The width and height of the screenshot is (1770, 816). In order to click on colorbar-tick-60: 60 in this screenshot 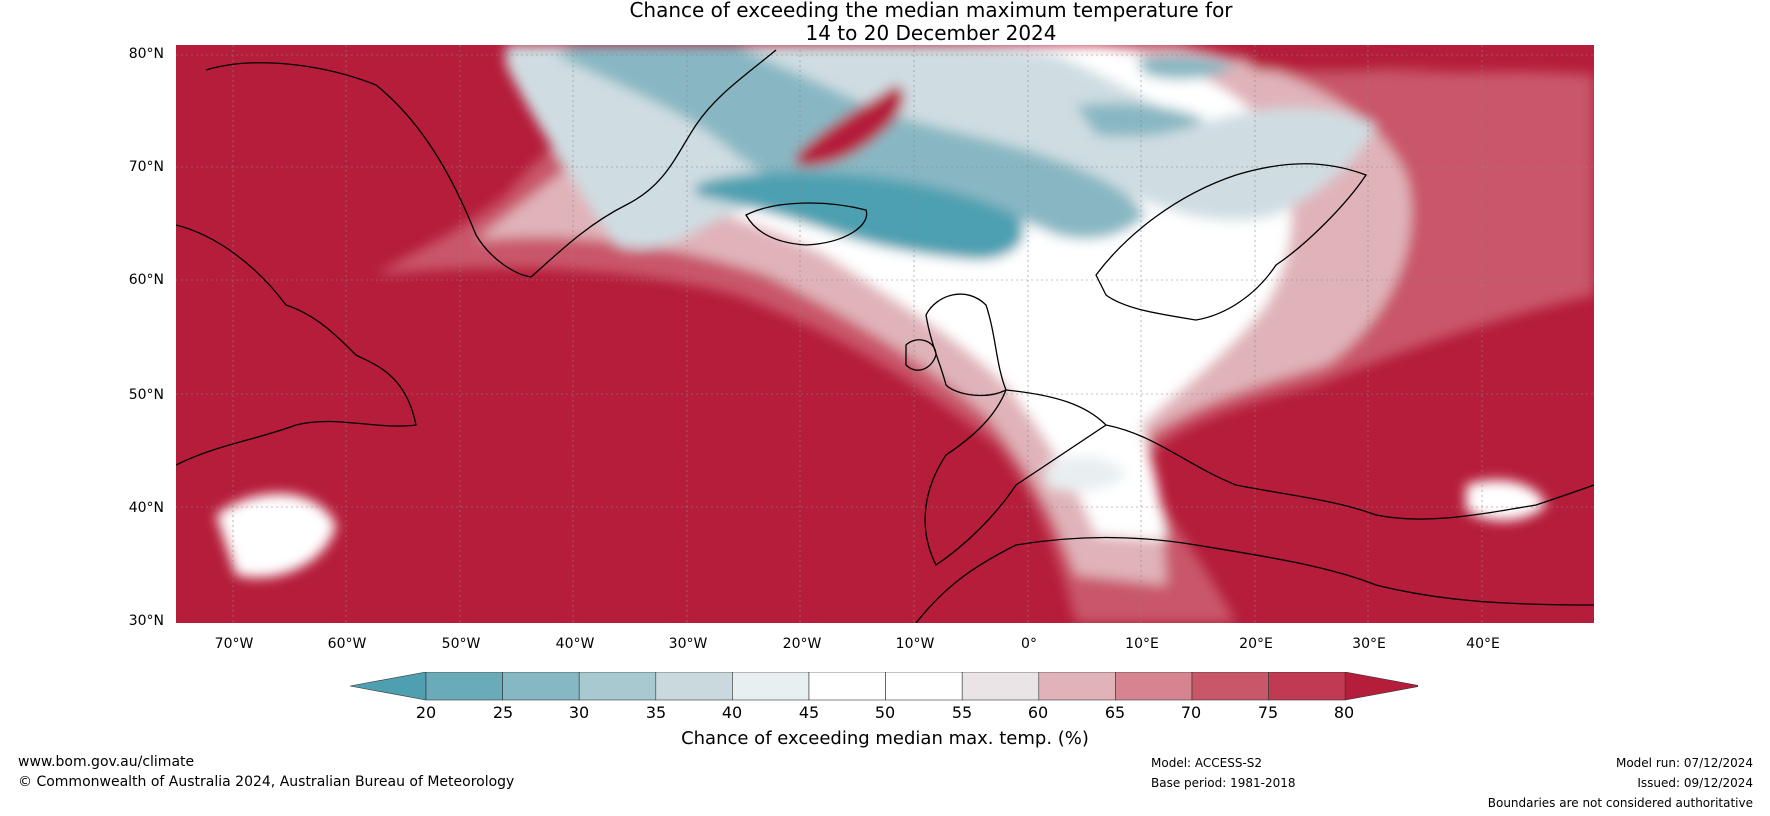, I will do `click(1038, 712)`.